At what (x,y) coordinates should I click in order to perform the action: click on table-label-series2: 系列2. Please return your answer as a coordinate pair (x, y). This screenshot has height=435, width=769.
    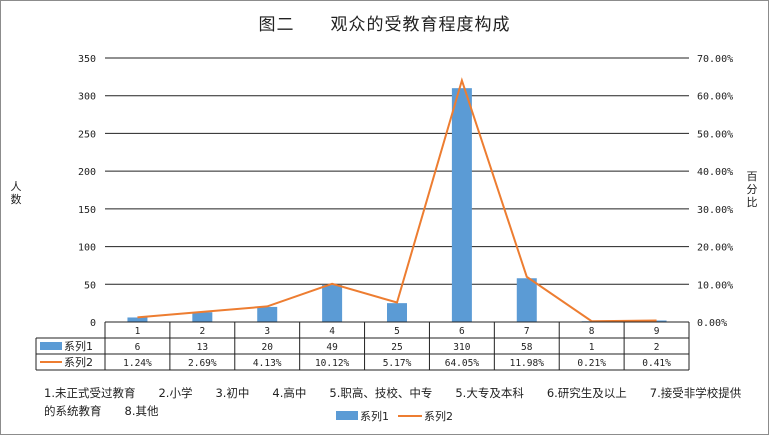
    Looking at the image, I should click on (78, 362).